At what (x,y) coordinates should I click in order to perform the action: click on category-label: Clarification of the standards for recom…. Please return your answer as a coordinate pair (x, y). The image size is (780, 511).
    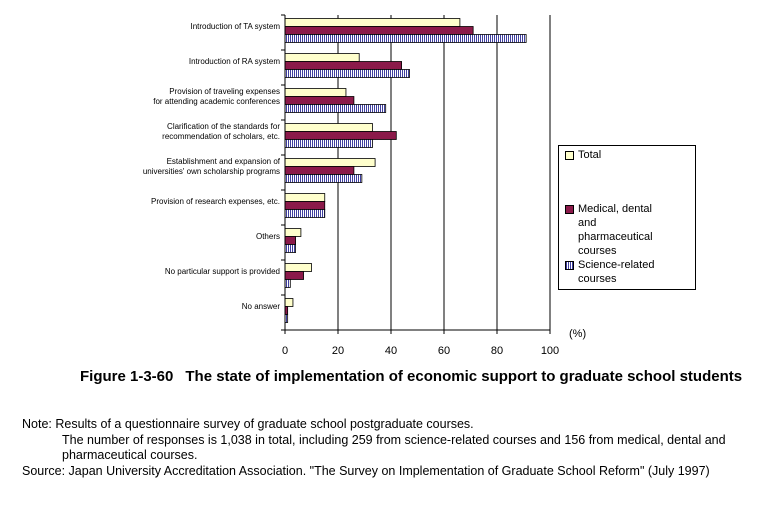
    Looking at the image, I should click on (221, 131).